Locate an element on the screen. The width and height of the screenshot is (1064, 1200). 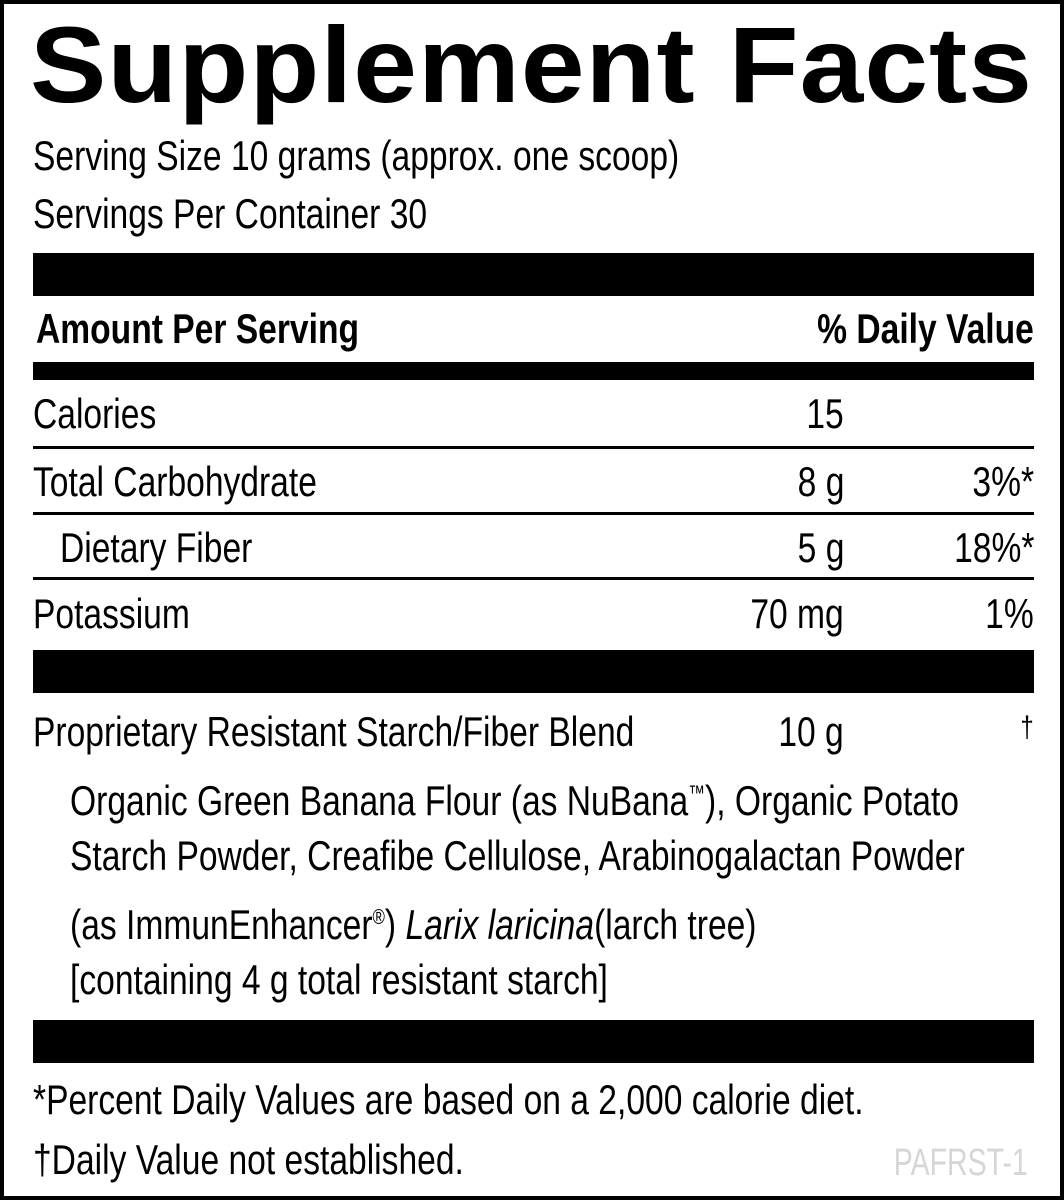
product-code: PAFRST-1 is located at coordinates (960, 1163).